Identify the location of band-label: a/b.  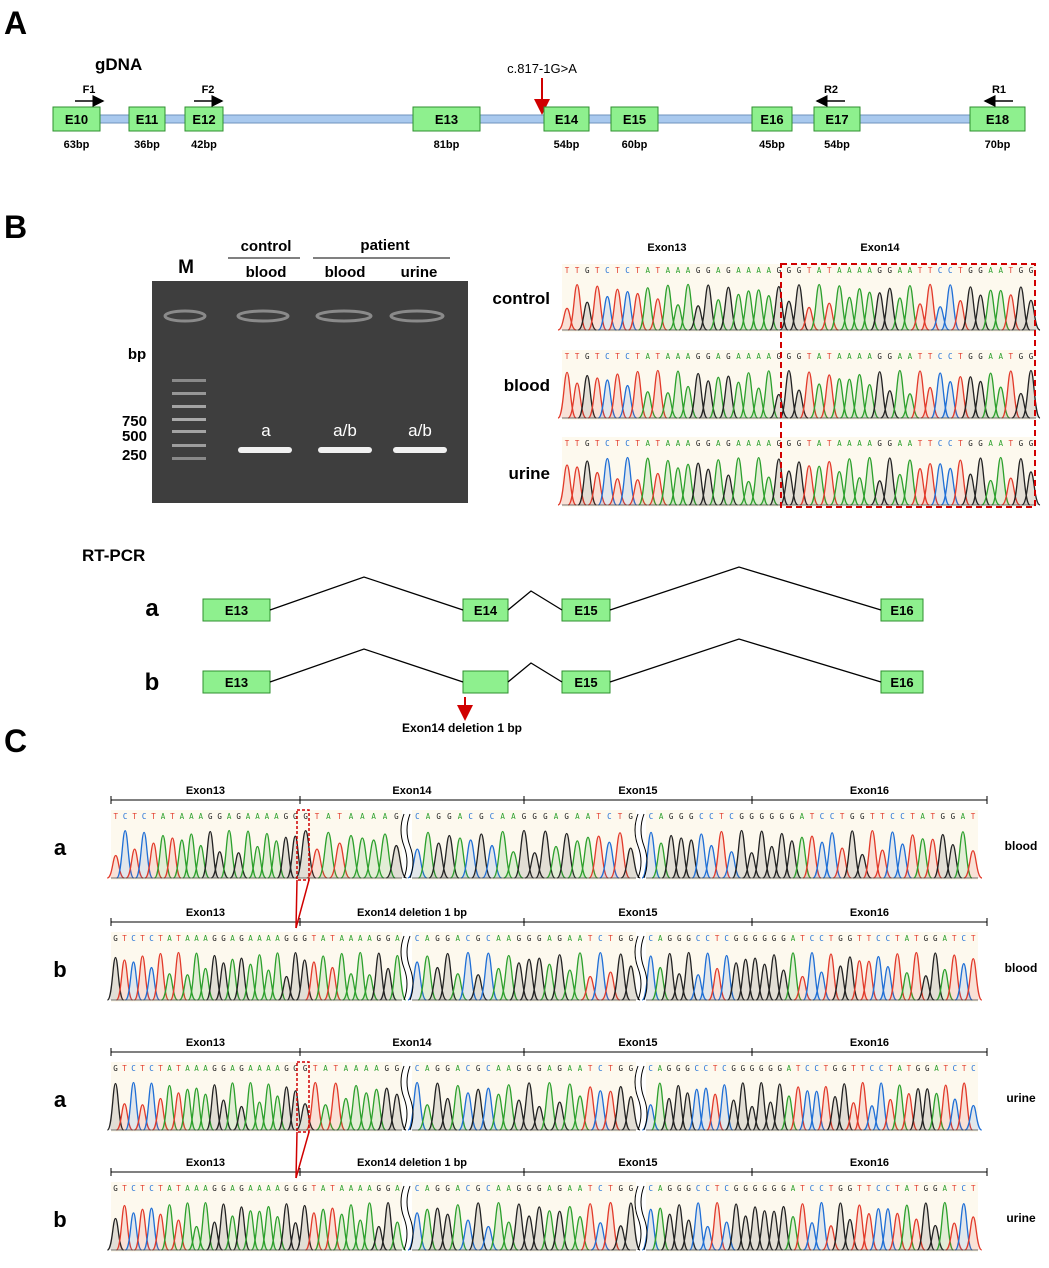
(345, 430).